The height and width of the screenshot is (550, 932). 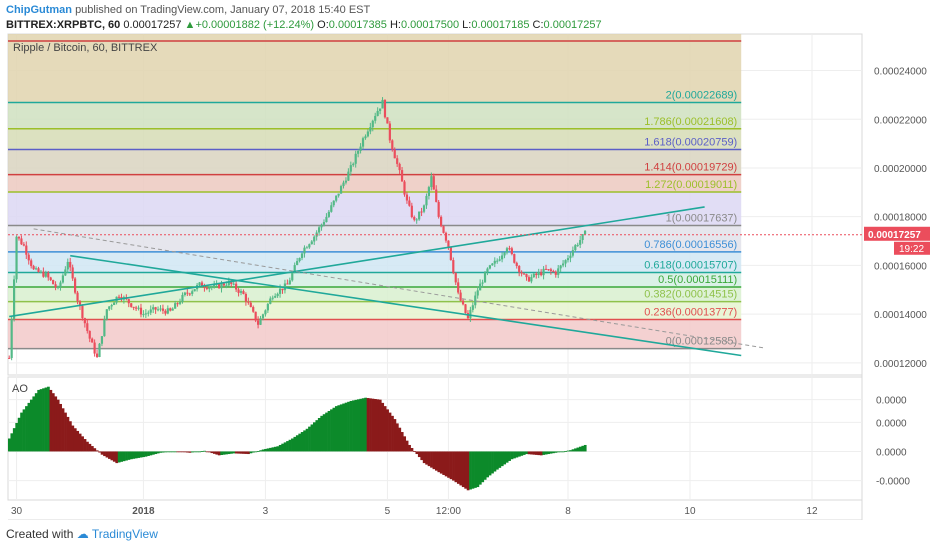 What do you see at coordinates (697, 280) in the screenshot?
I see `fib-level-label: 0.5(0.00015111)` at bounding box center [697, 280].